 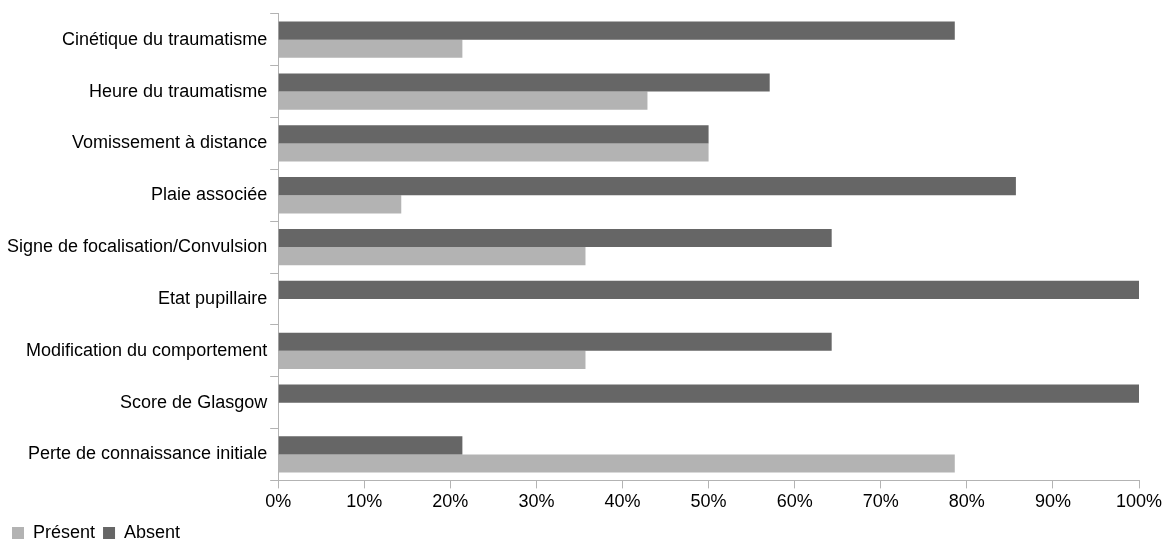 I want to click on y-tick-label: Cinétique du traumatisme, so click(x=165, y=38).